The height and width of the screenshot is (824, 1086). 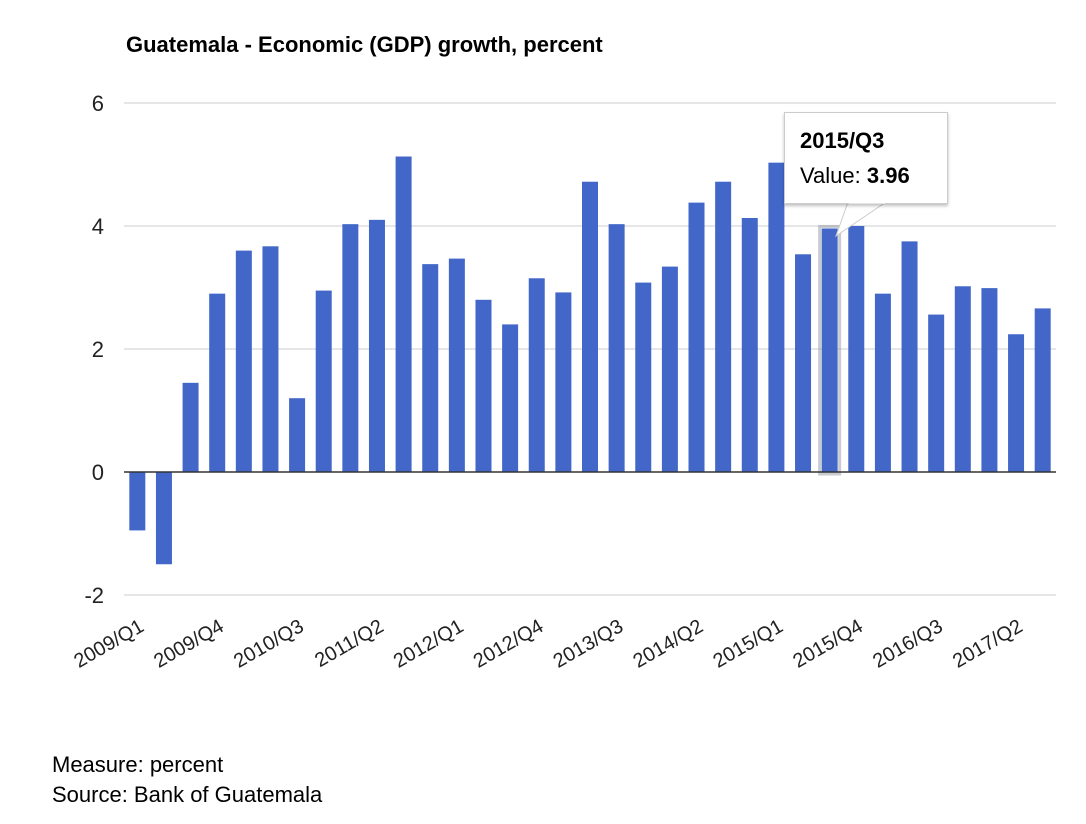 What do you see at coordinates (888, 175) in the screenshot?
I see `tooltip-value: 3.96` at bounding box center [888, 175].